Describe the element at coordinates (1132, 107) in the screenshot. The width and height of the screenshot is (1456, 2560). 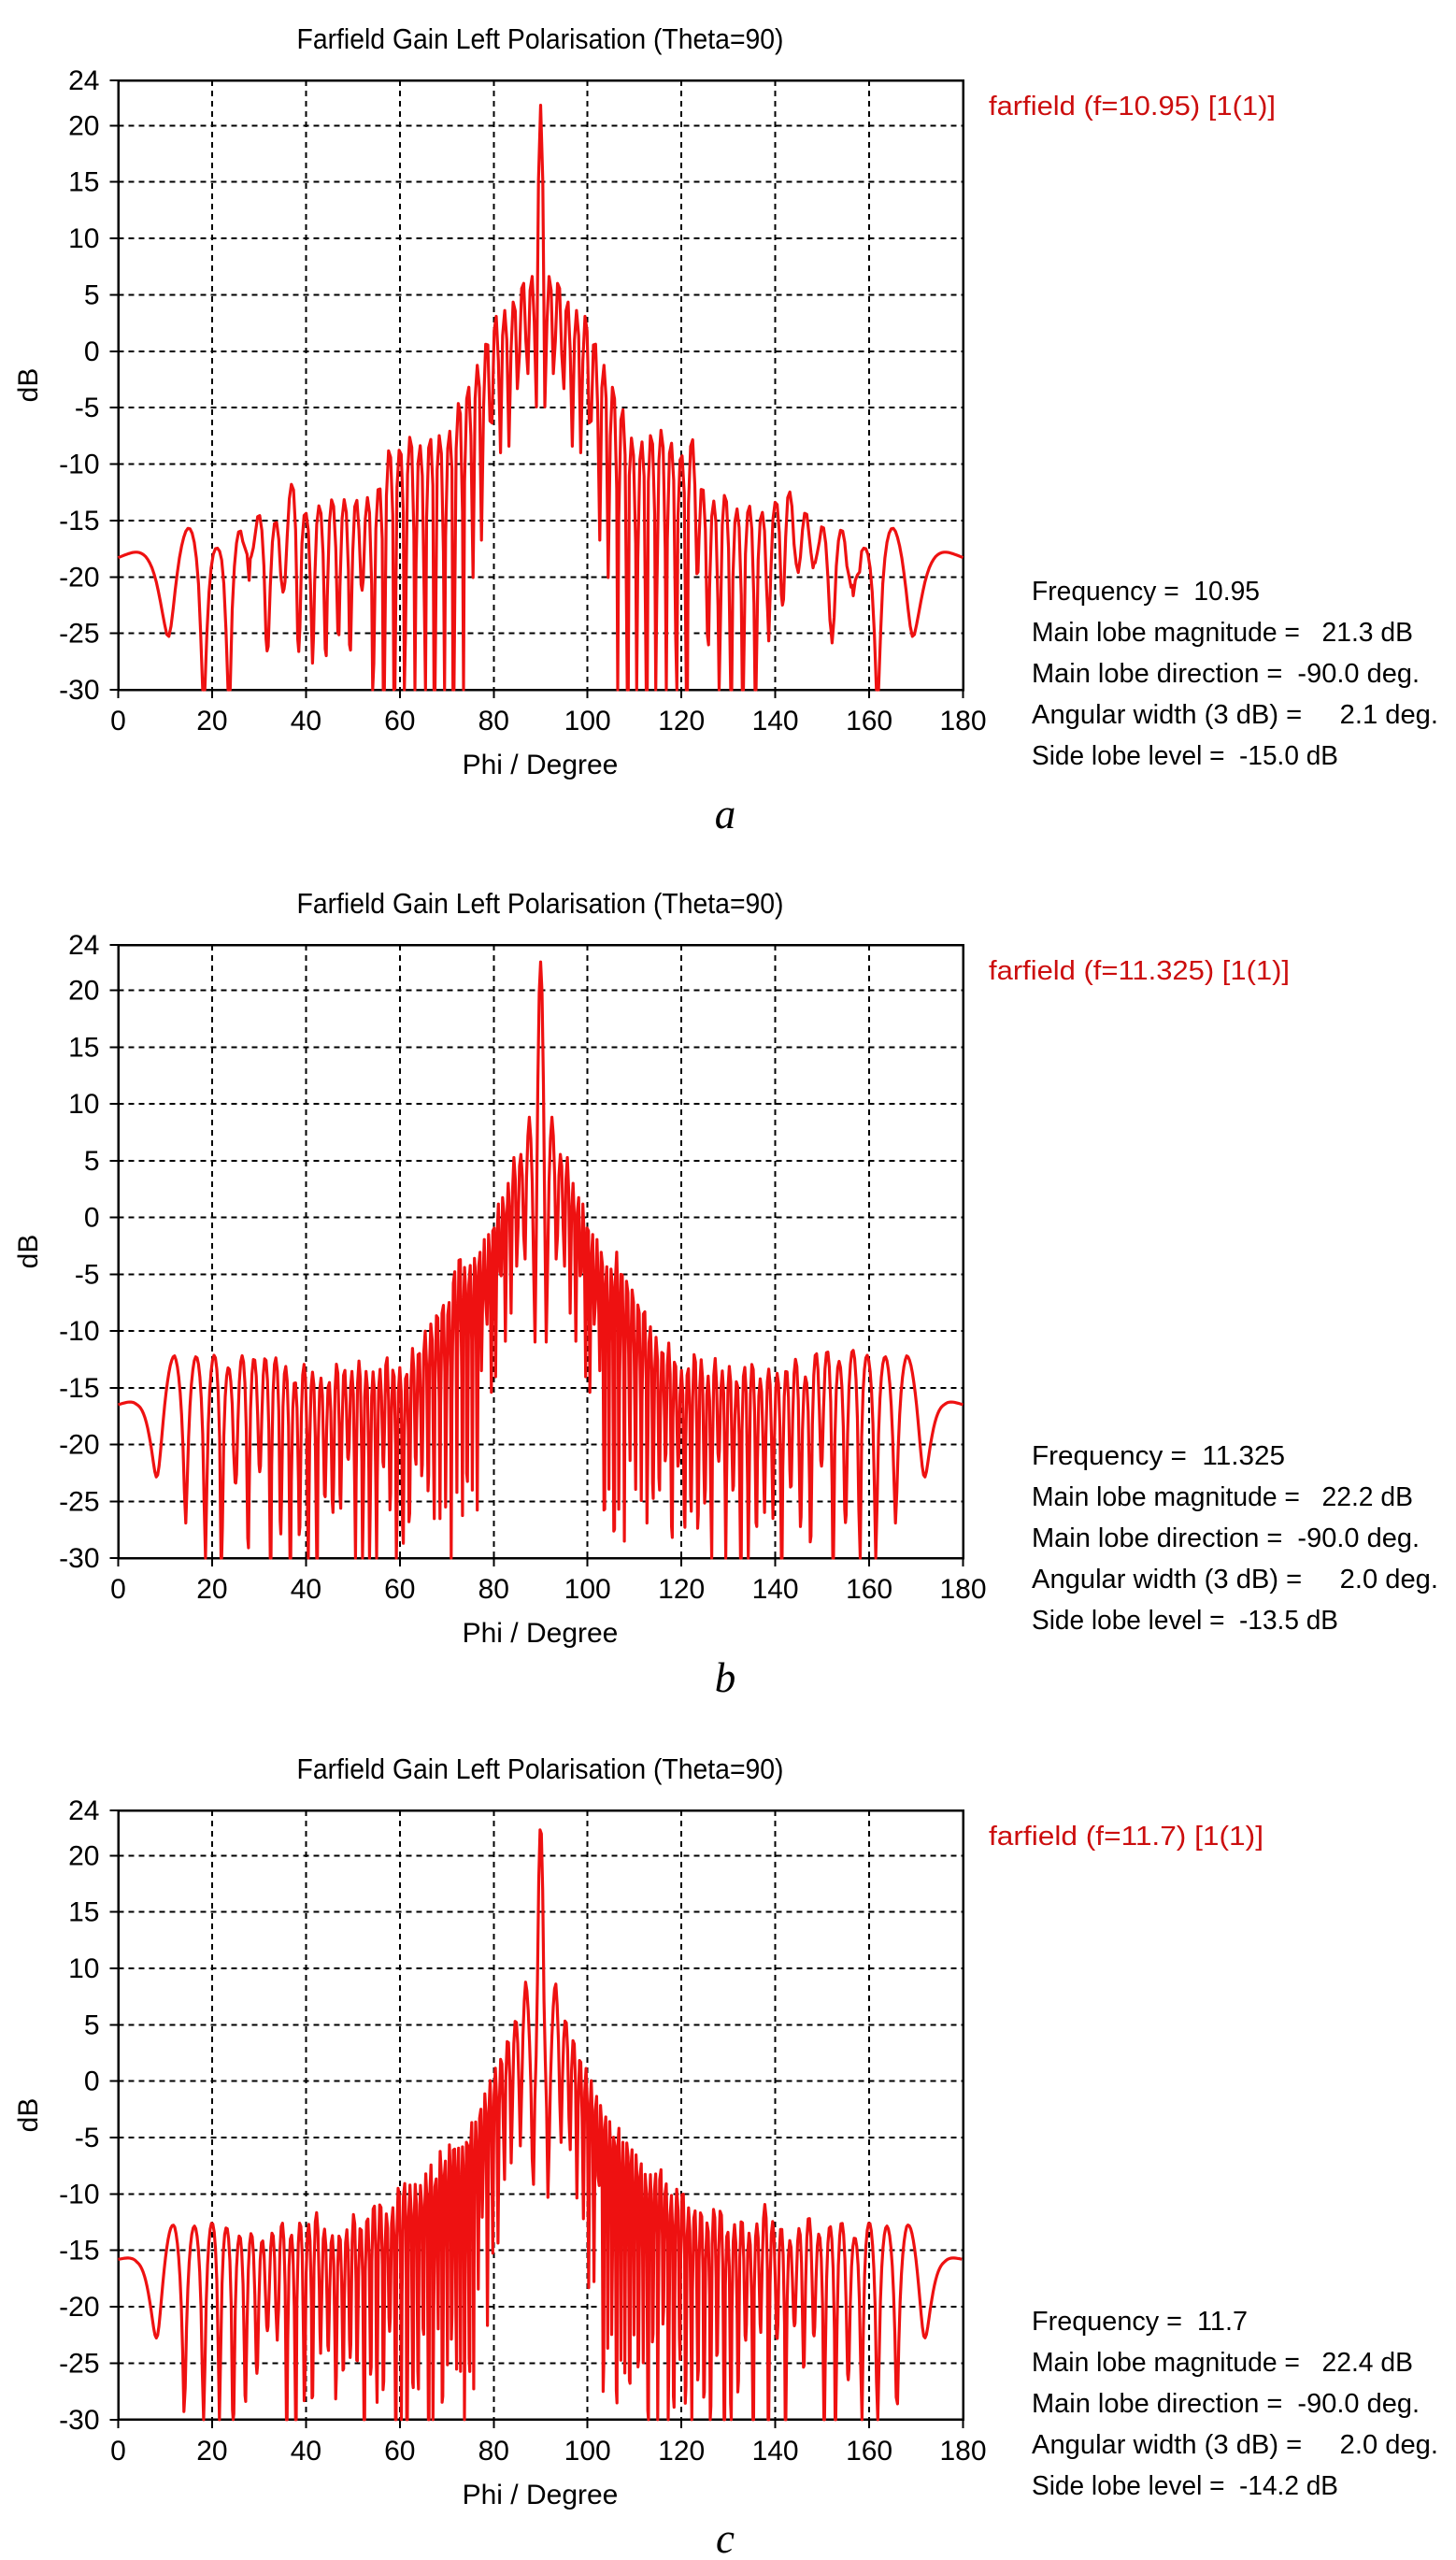
I see `svg-text: farfield (f=10.95) [1(1)]` at that location.